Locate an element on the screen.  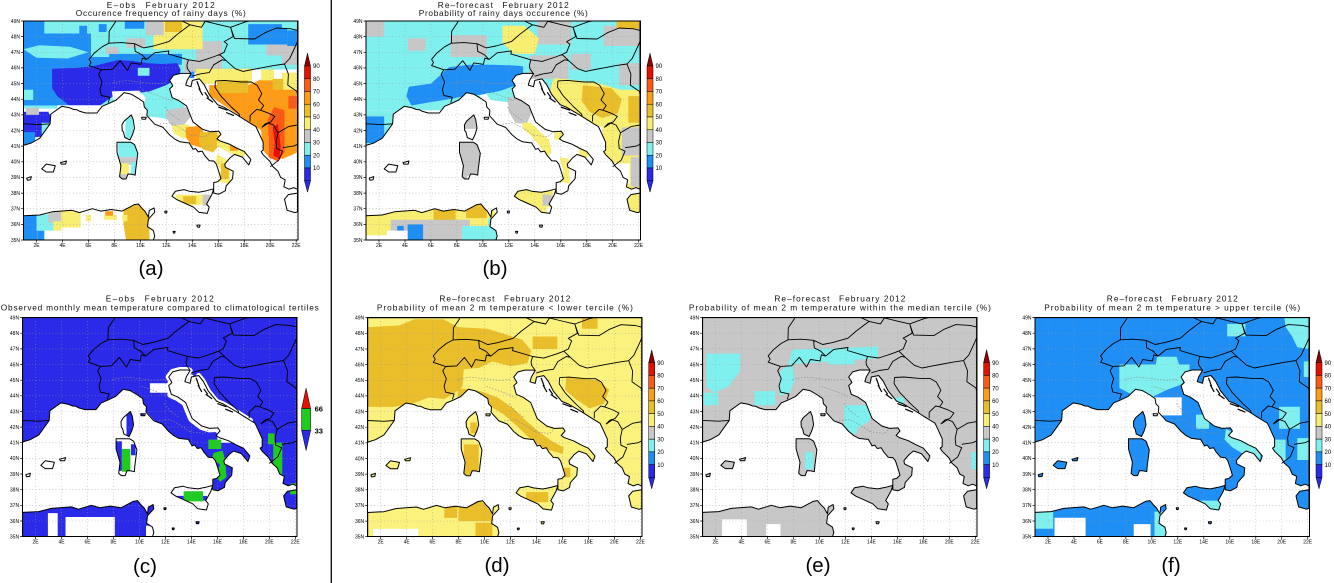
svg-text: (b) is located at coordinates (494, 268).